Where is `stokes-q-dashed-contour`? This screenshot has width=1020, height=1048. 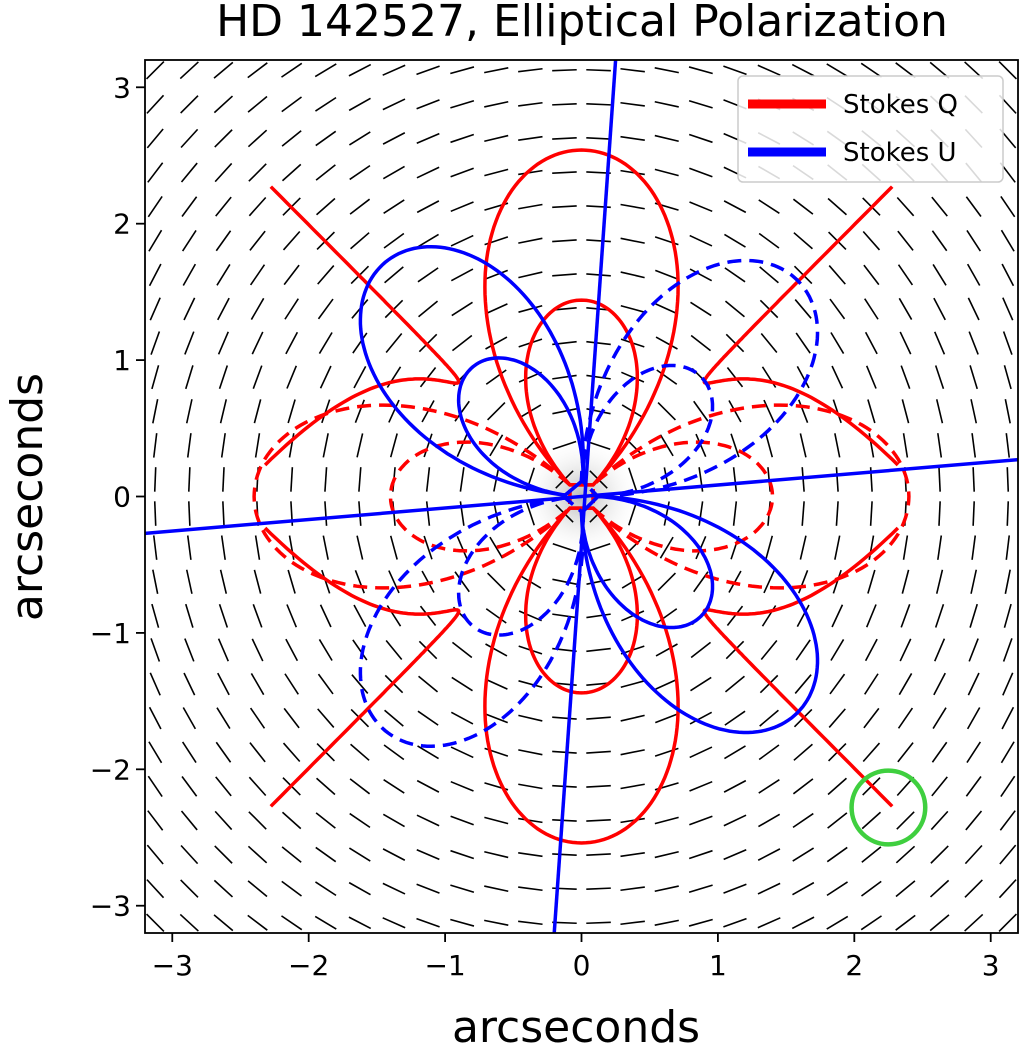 stokes-q-dashed-contour is located at coordinates (480, 496).